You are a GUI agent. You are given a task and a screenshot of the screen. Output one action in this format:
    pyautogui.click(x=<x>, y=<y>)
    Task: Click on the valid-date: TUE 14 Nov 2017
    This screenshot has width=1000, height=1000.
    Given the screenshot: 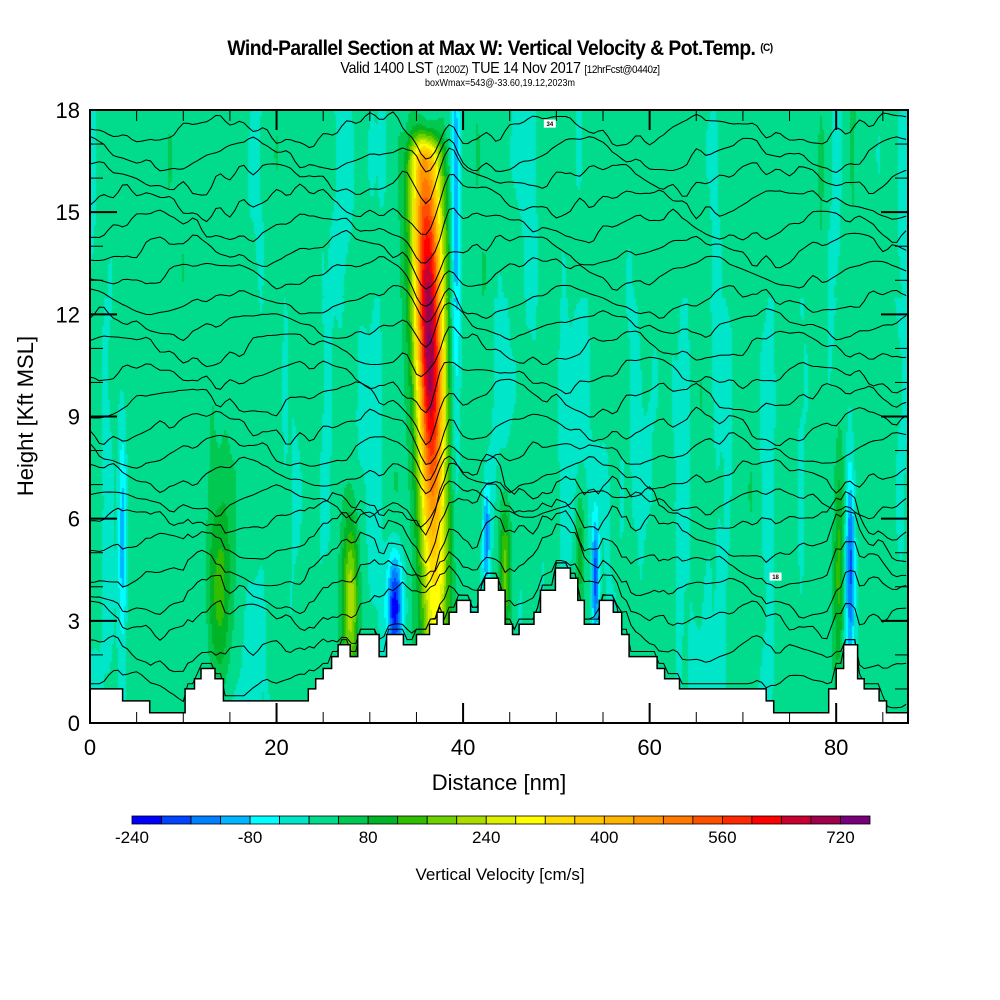 What is the action you would take?
    pyautogui.click(x=526, y=68)
    